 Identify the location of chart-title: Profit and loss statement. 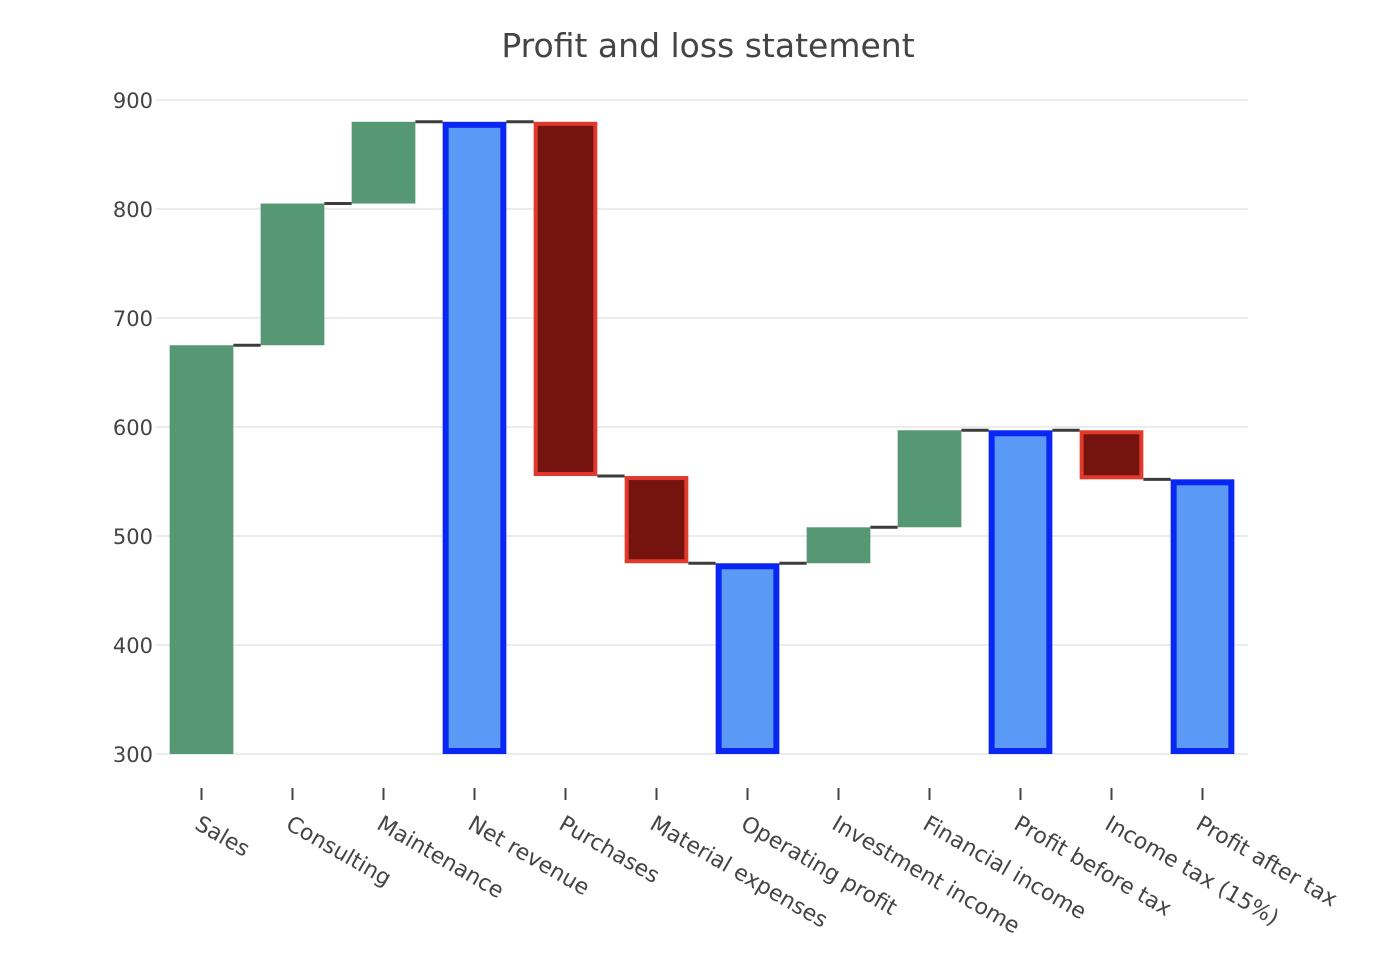
(708, 45).